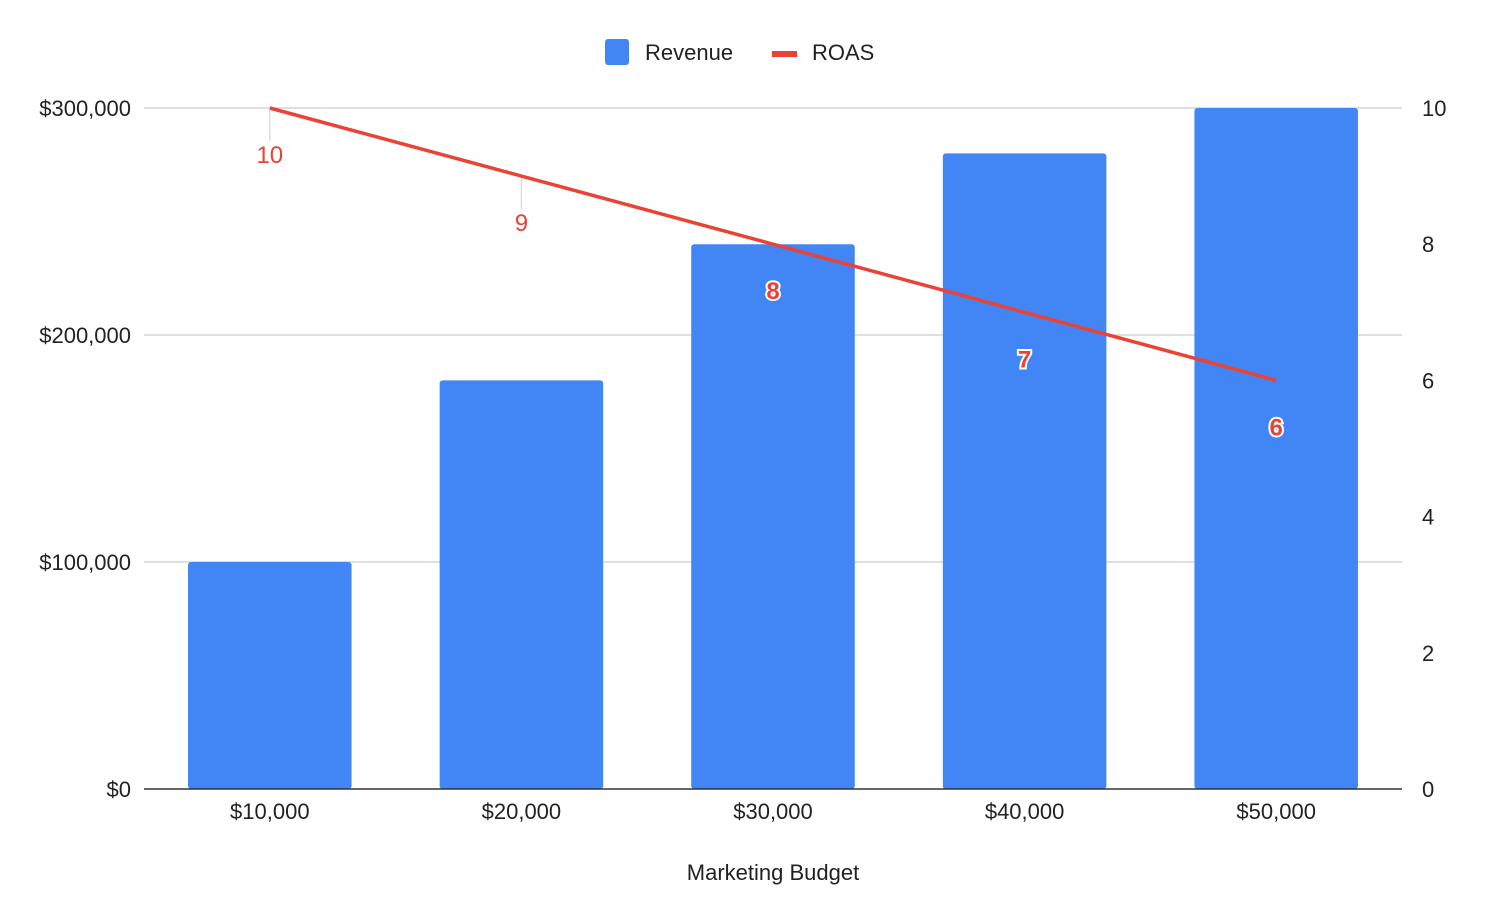 The height and width of the screenshot is (918, 1494). Describe the element at coordinates (773, 872) in the screenshot. I see `x-axis-title: Marketing Budget` at that location.